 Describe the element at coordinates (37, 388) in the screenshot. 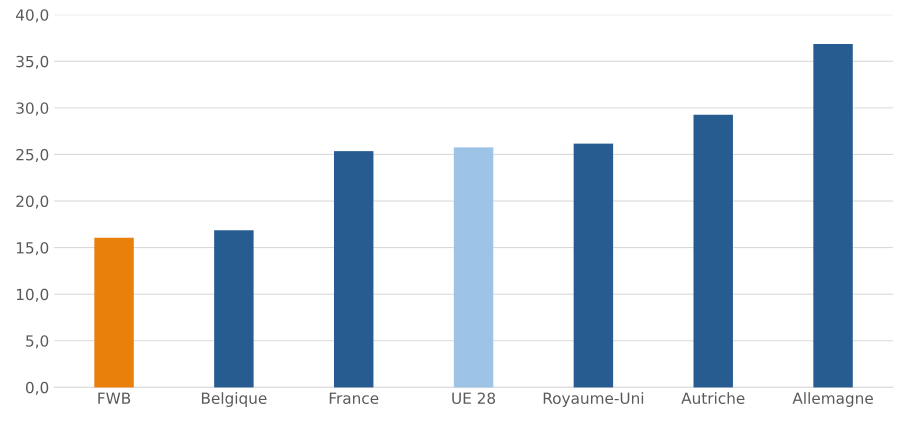

I see `y-tick-label: 0,0` at that location.